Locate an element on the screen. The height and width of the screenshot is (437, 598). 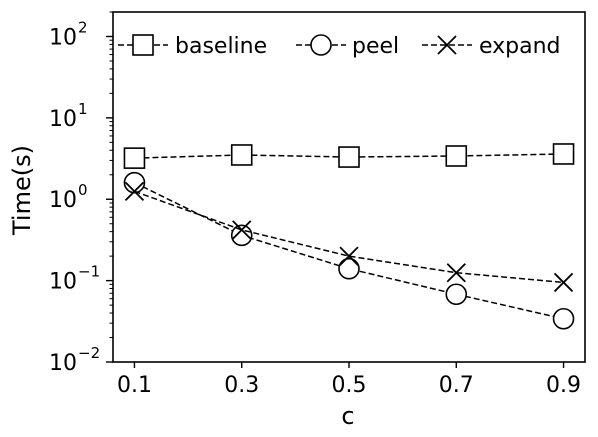
legend: baseline peel expand is located at coordinates (339, 46).